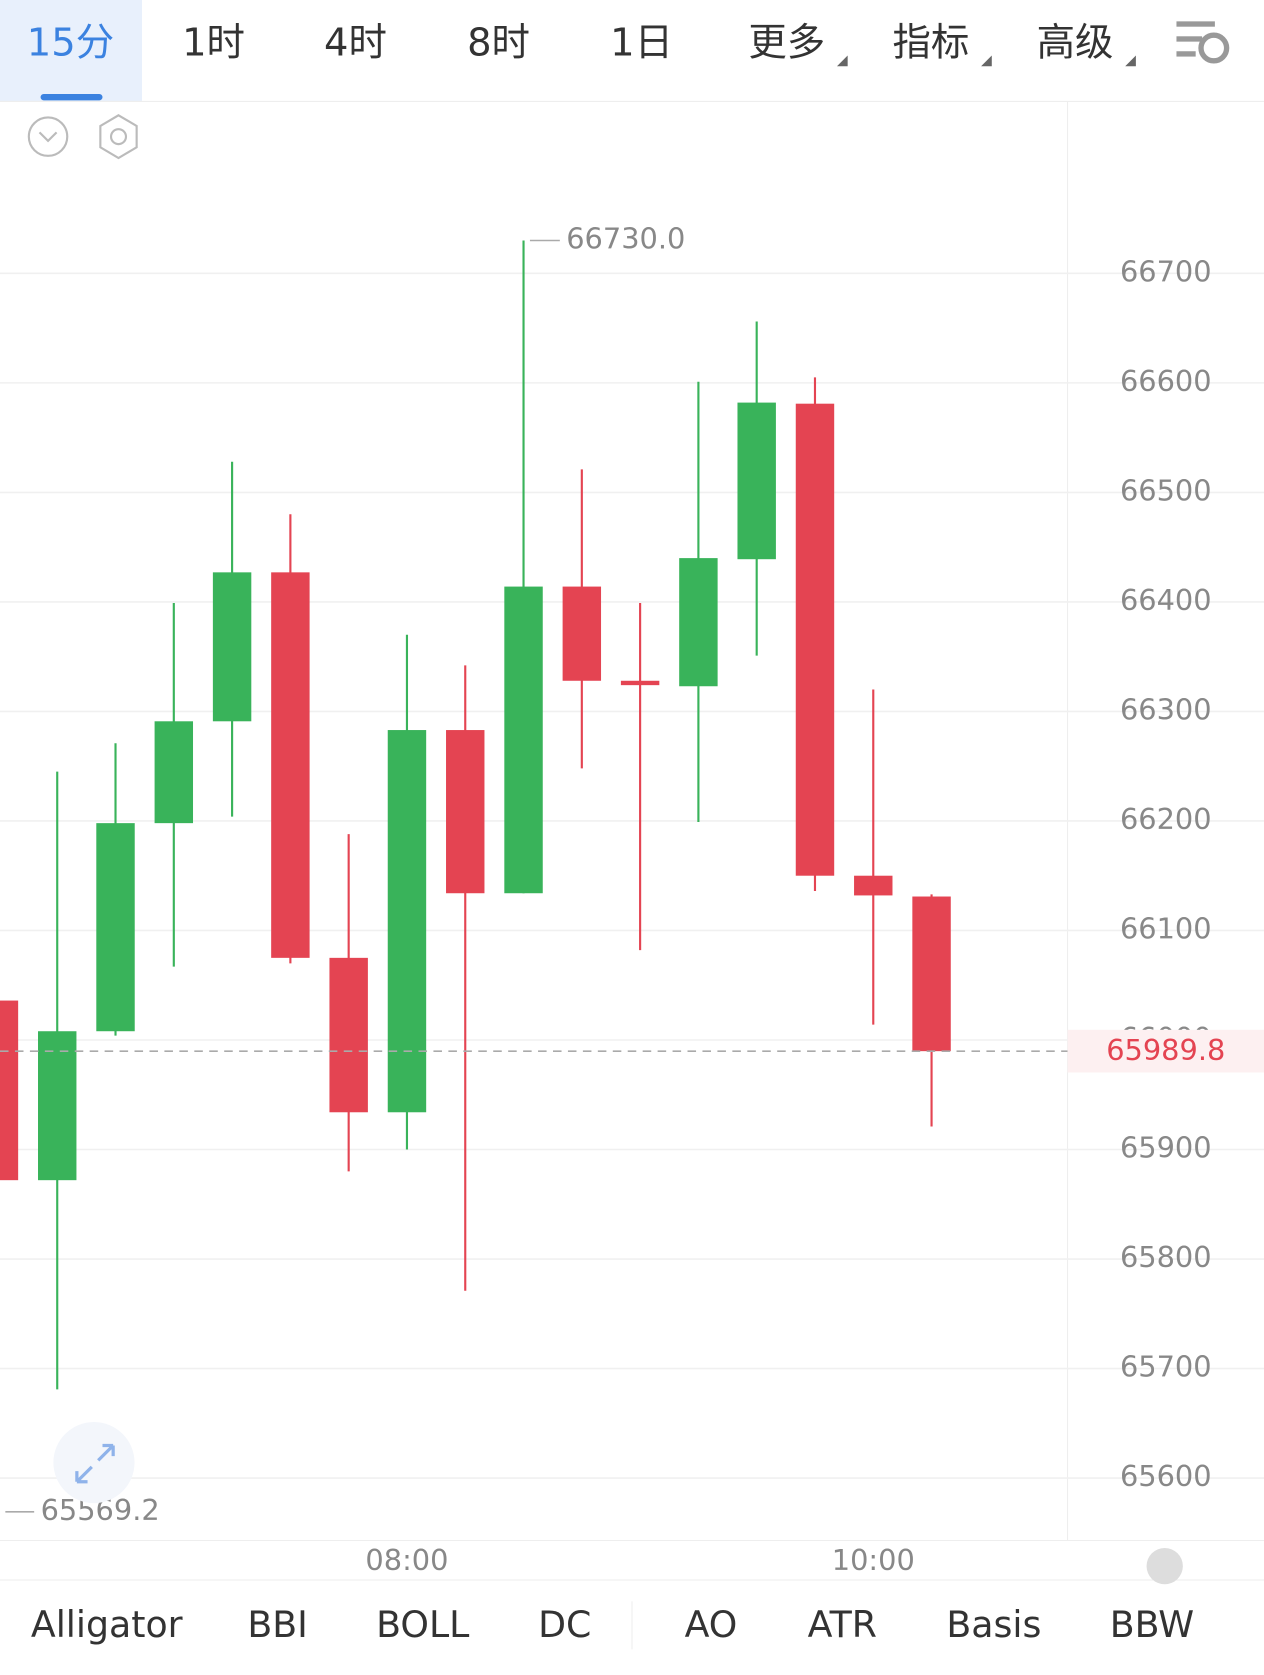  What do you see at coordinates (213, 42) in the screenshot?
I see `tab: 1时` at bounding box center [213, 42].